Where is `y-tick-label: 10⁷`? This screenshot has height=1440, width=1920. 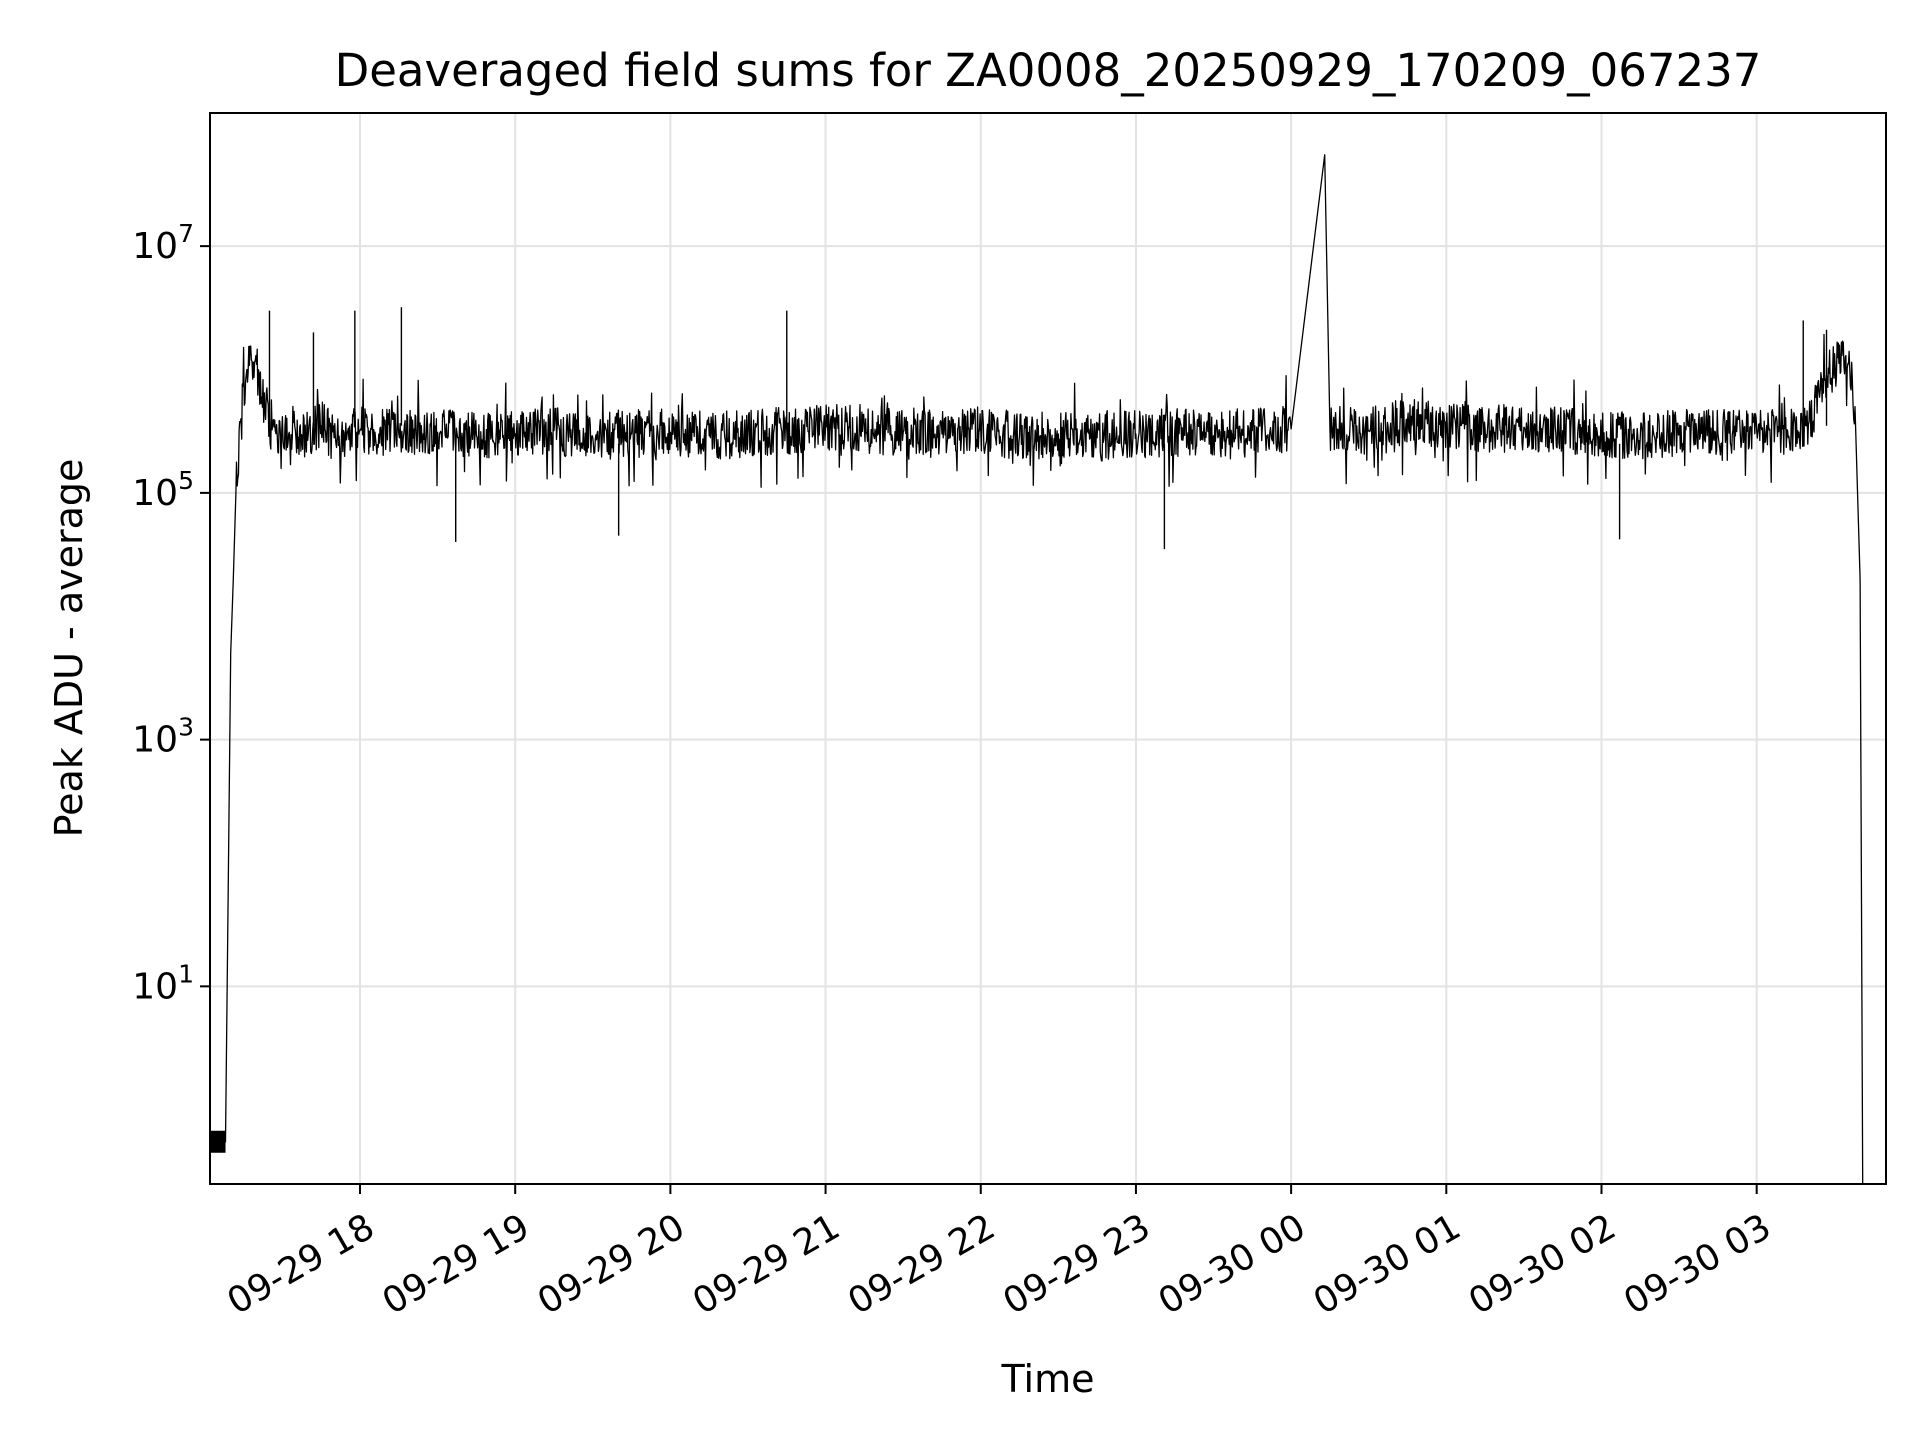 y-tick-label: 10⁷ is located at coordinates (163, 243).